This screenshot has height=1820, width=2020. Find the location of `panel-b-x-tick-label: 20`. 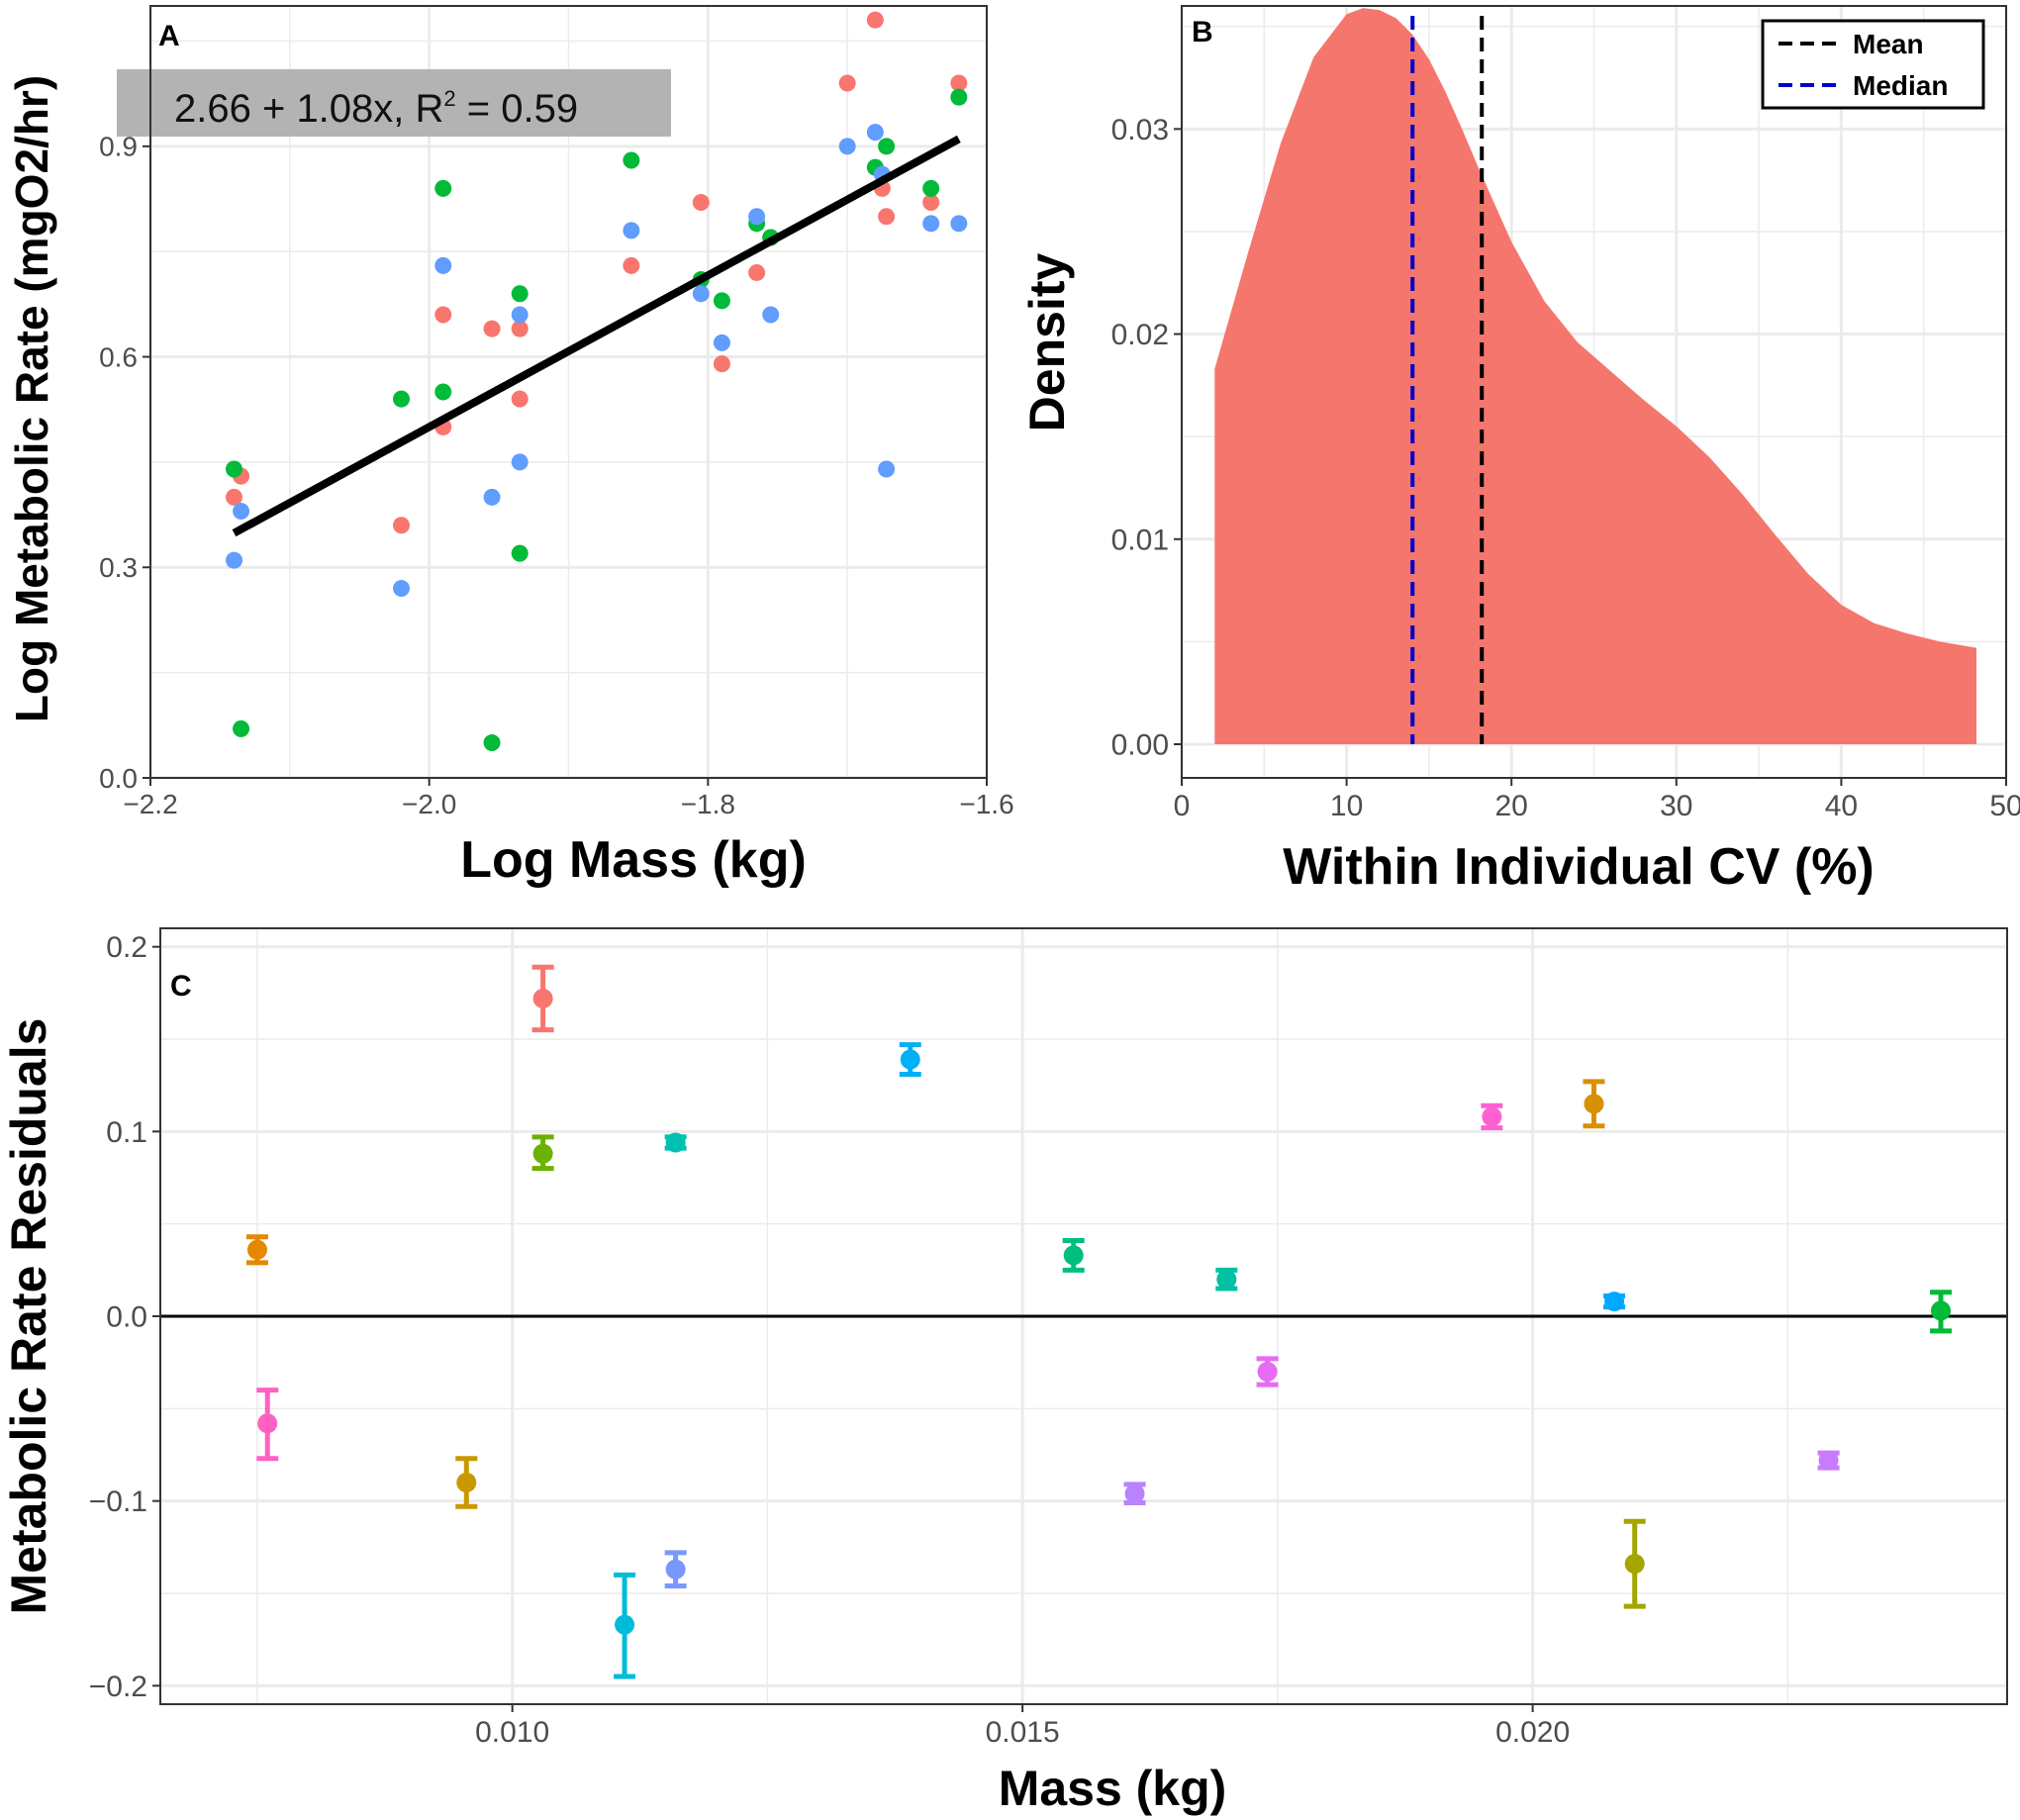

panel-b-x-tick-label: 20 is located at coordinates (1512, 806).